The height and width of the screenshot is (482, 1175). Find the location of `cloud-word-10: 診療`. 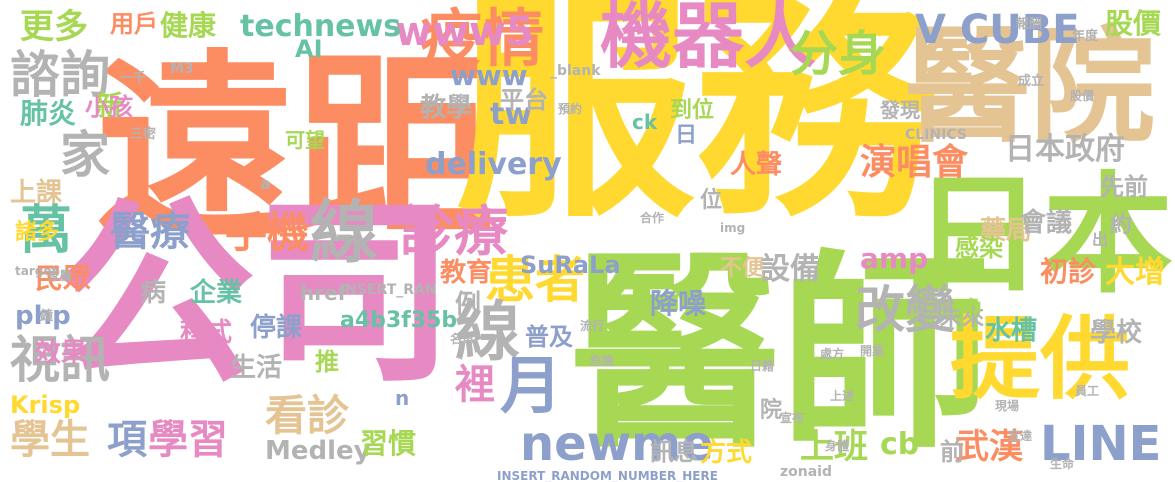

cloud-word-10: 診療 is located at coordinates (454, 231).